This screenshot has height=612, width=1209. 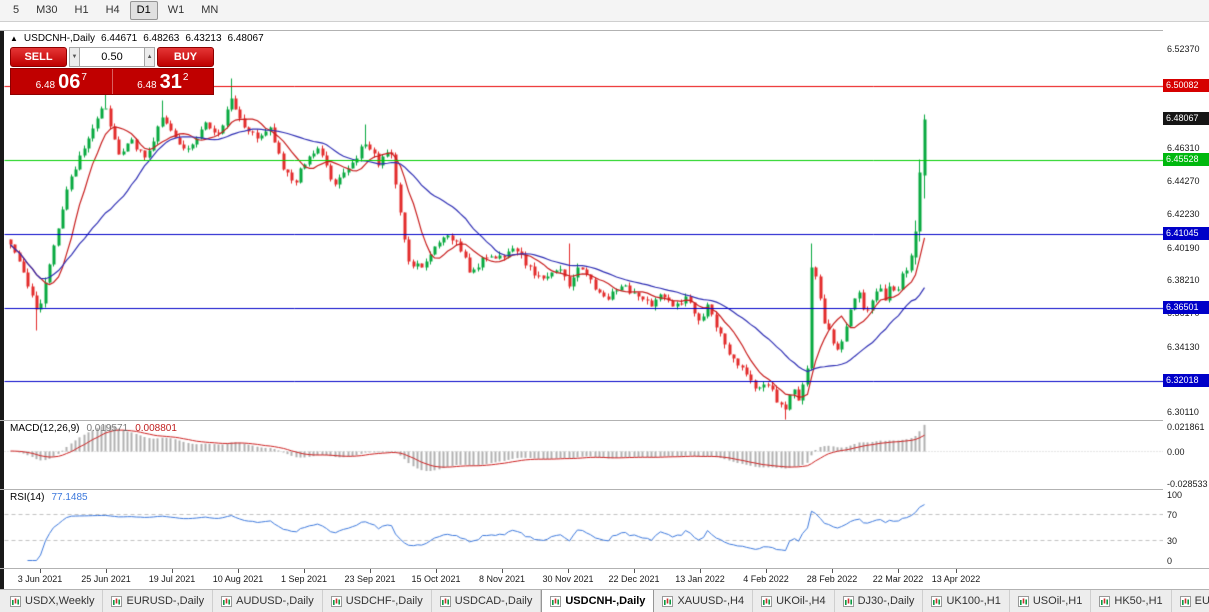 I want to click on buy-price-display: 6.48 31 2, so click(x=163, y=81).